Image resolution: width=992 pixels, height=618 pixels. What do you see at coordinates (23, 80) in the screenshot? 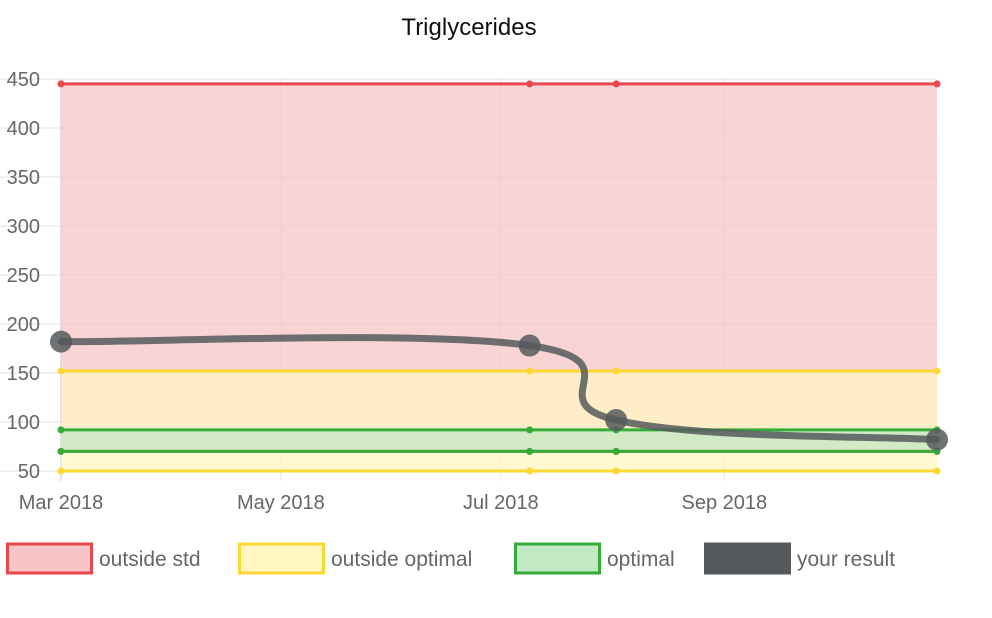
I see `y-tick-label: 450` at bounding box center [23, 80].